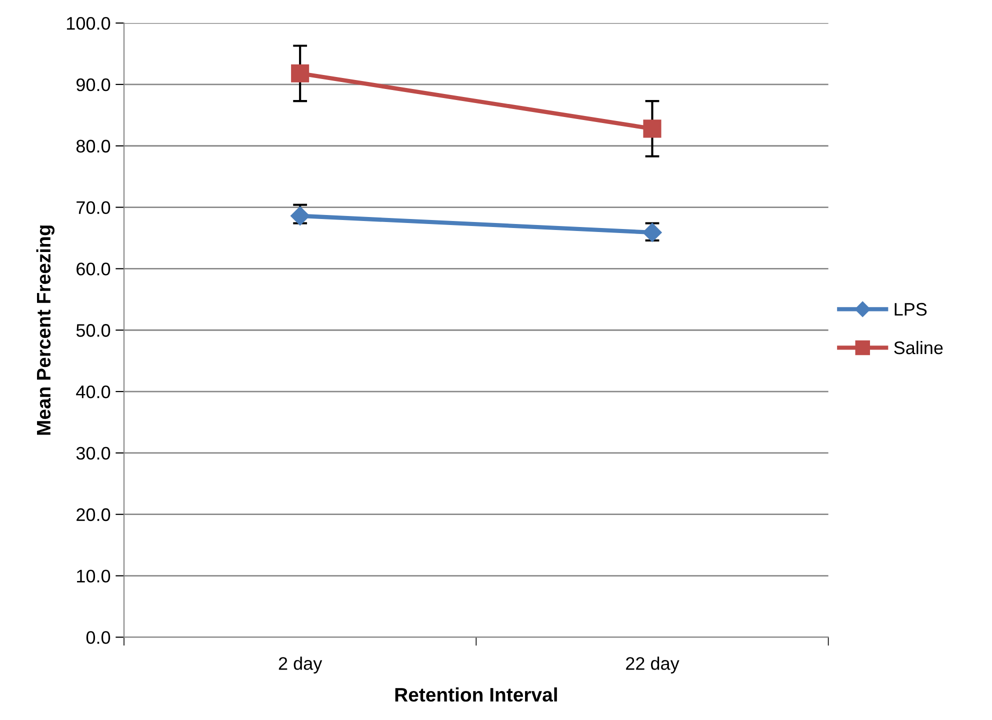  I want to click on legend-label: Saline, so click(918, 347).